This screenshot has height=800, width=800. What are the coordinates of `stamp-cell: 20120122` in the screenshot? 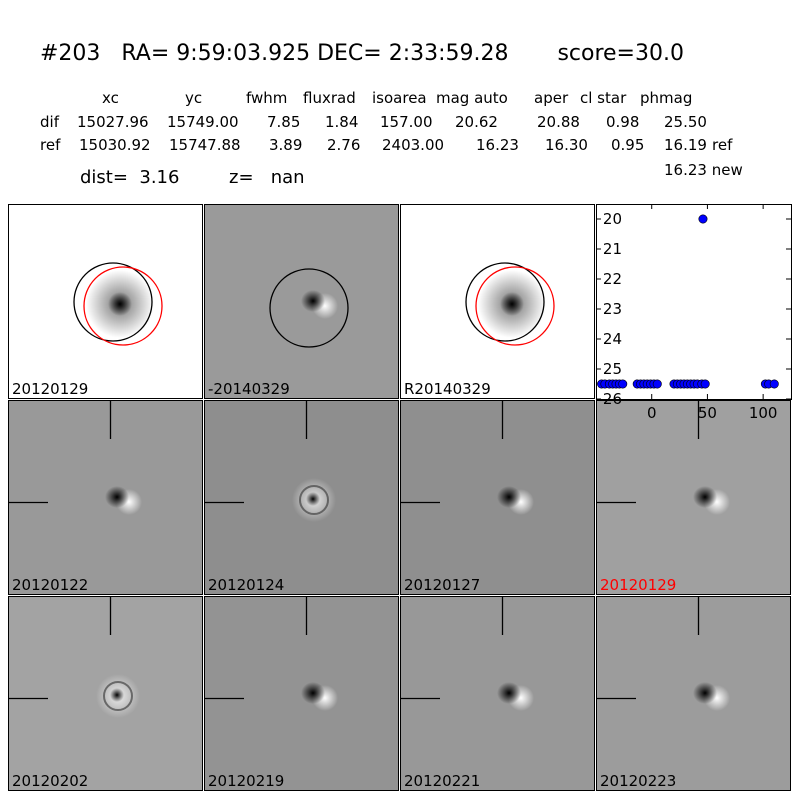 It's located at (105, 497).